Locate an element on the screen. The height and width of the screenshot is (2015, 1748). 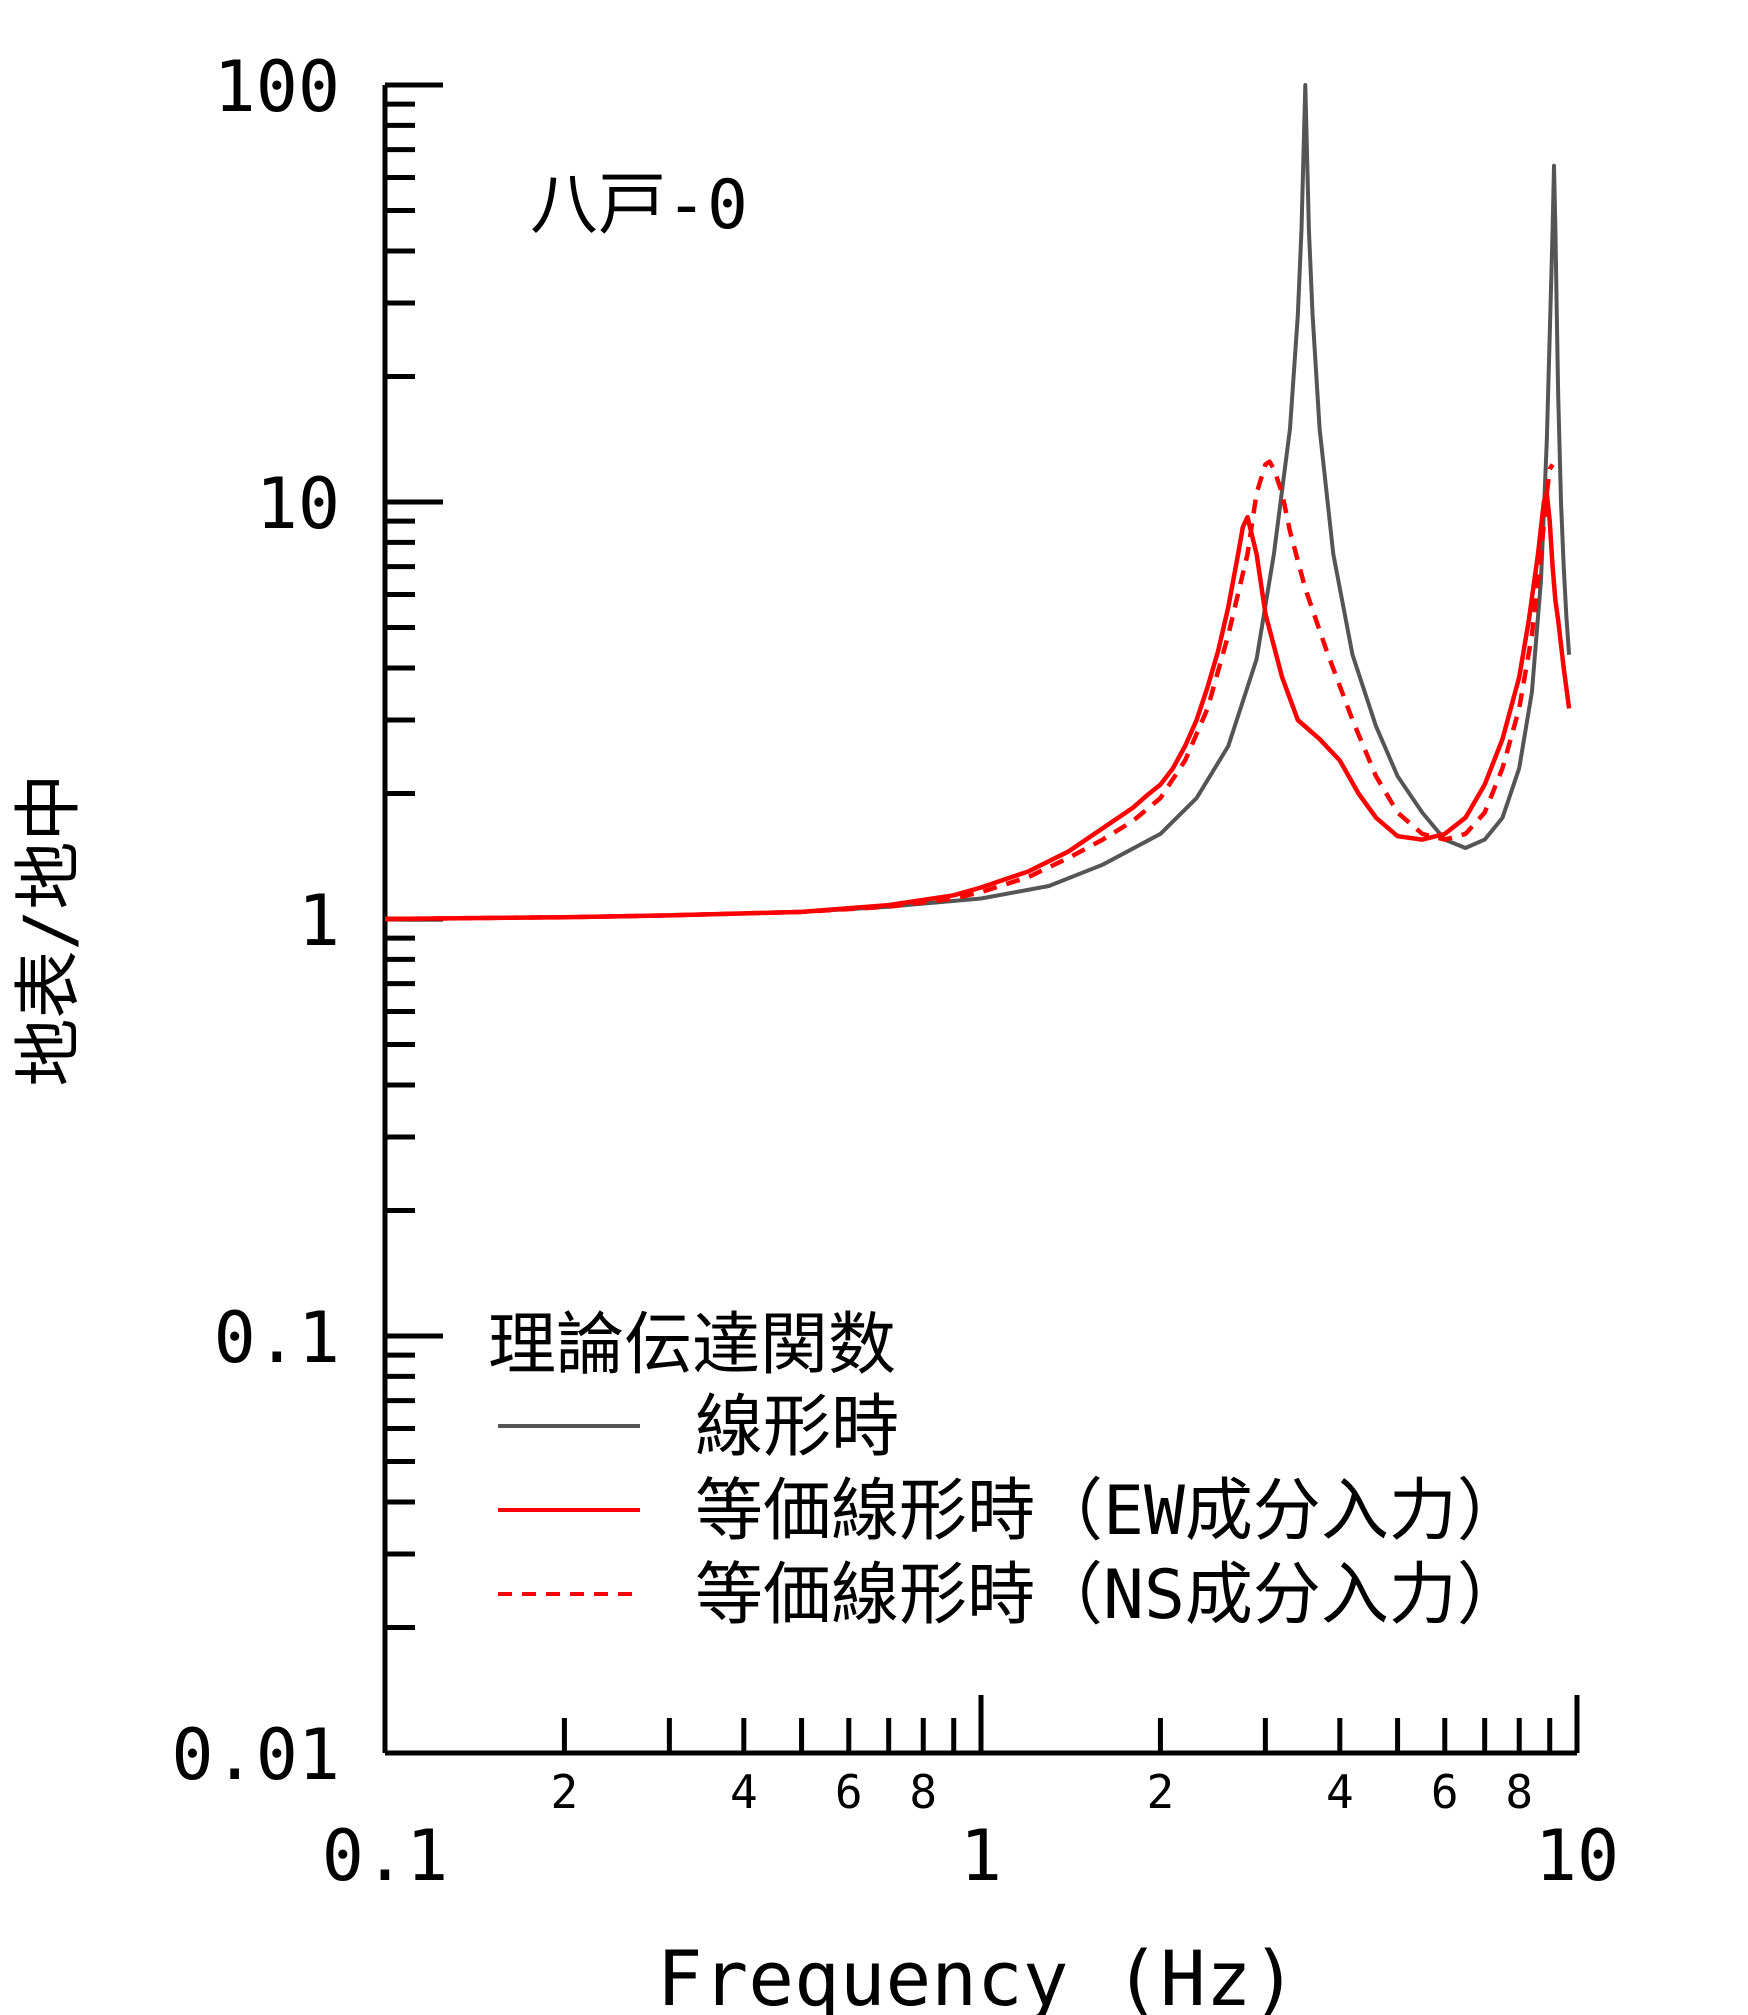
y-major-tick-label: 100 is located at coordinates (277, 87).